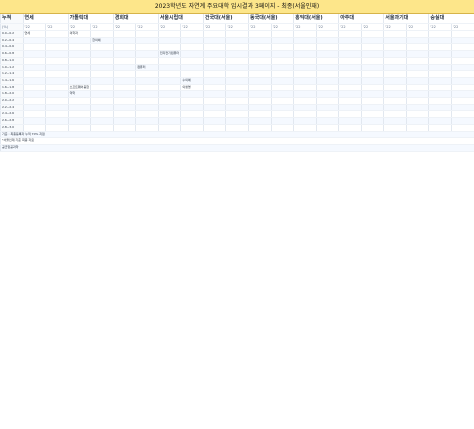 The height and width of the screenshot is (429, 474). What do you see at coordinates (135, 19) in the screenshot?
I see `university-header: 경희대` at bounding box center [135, 19].